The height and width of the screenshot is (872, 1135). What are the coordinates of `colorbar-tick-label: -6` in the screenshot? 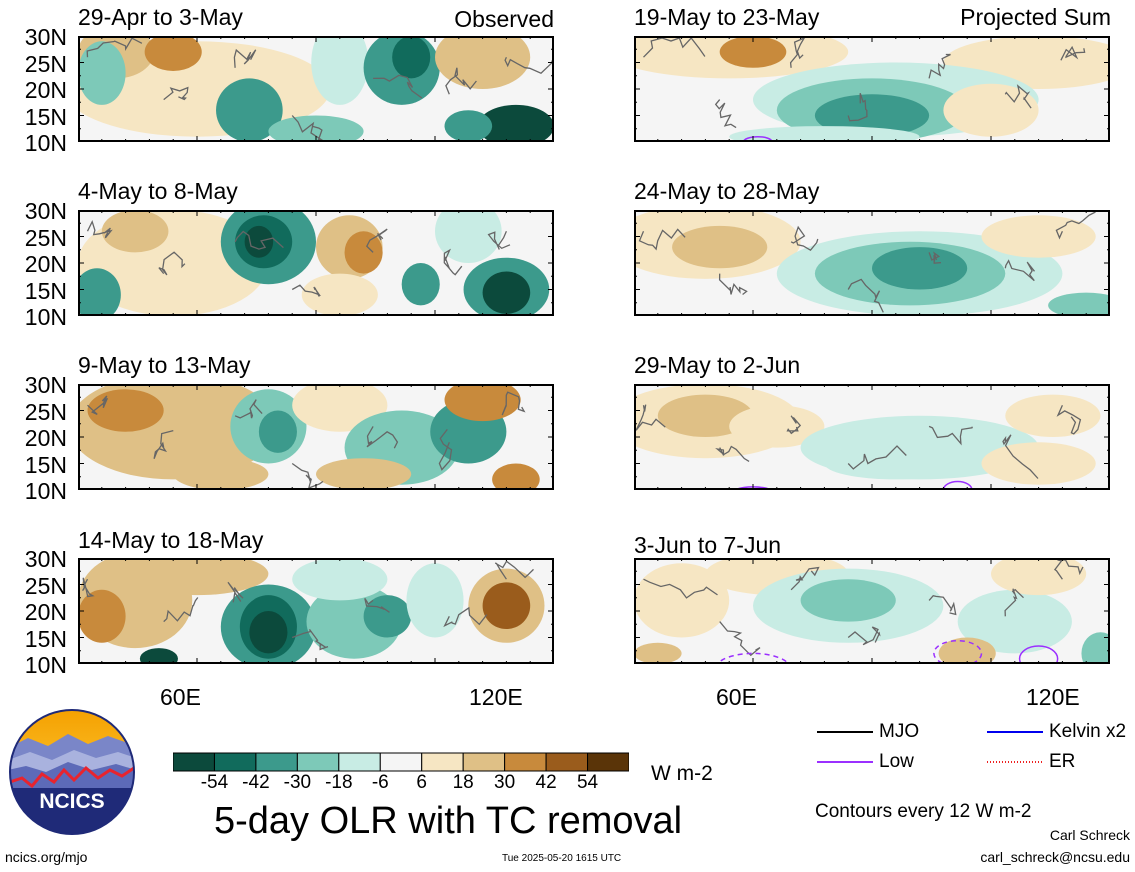 It's located at (380, 782).